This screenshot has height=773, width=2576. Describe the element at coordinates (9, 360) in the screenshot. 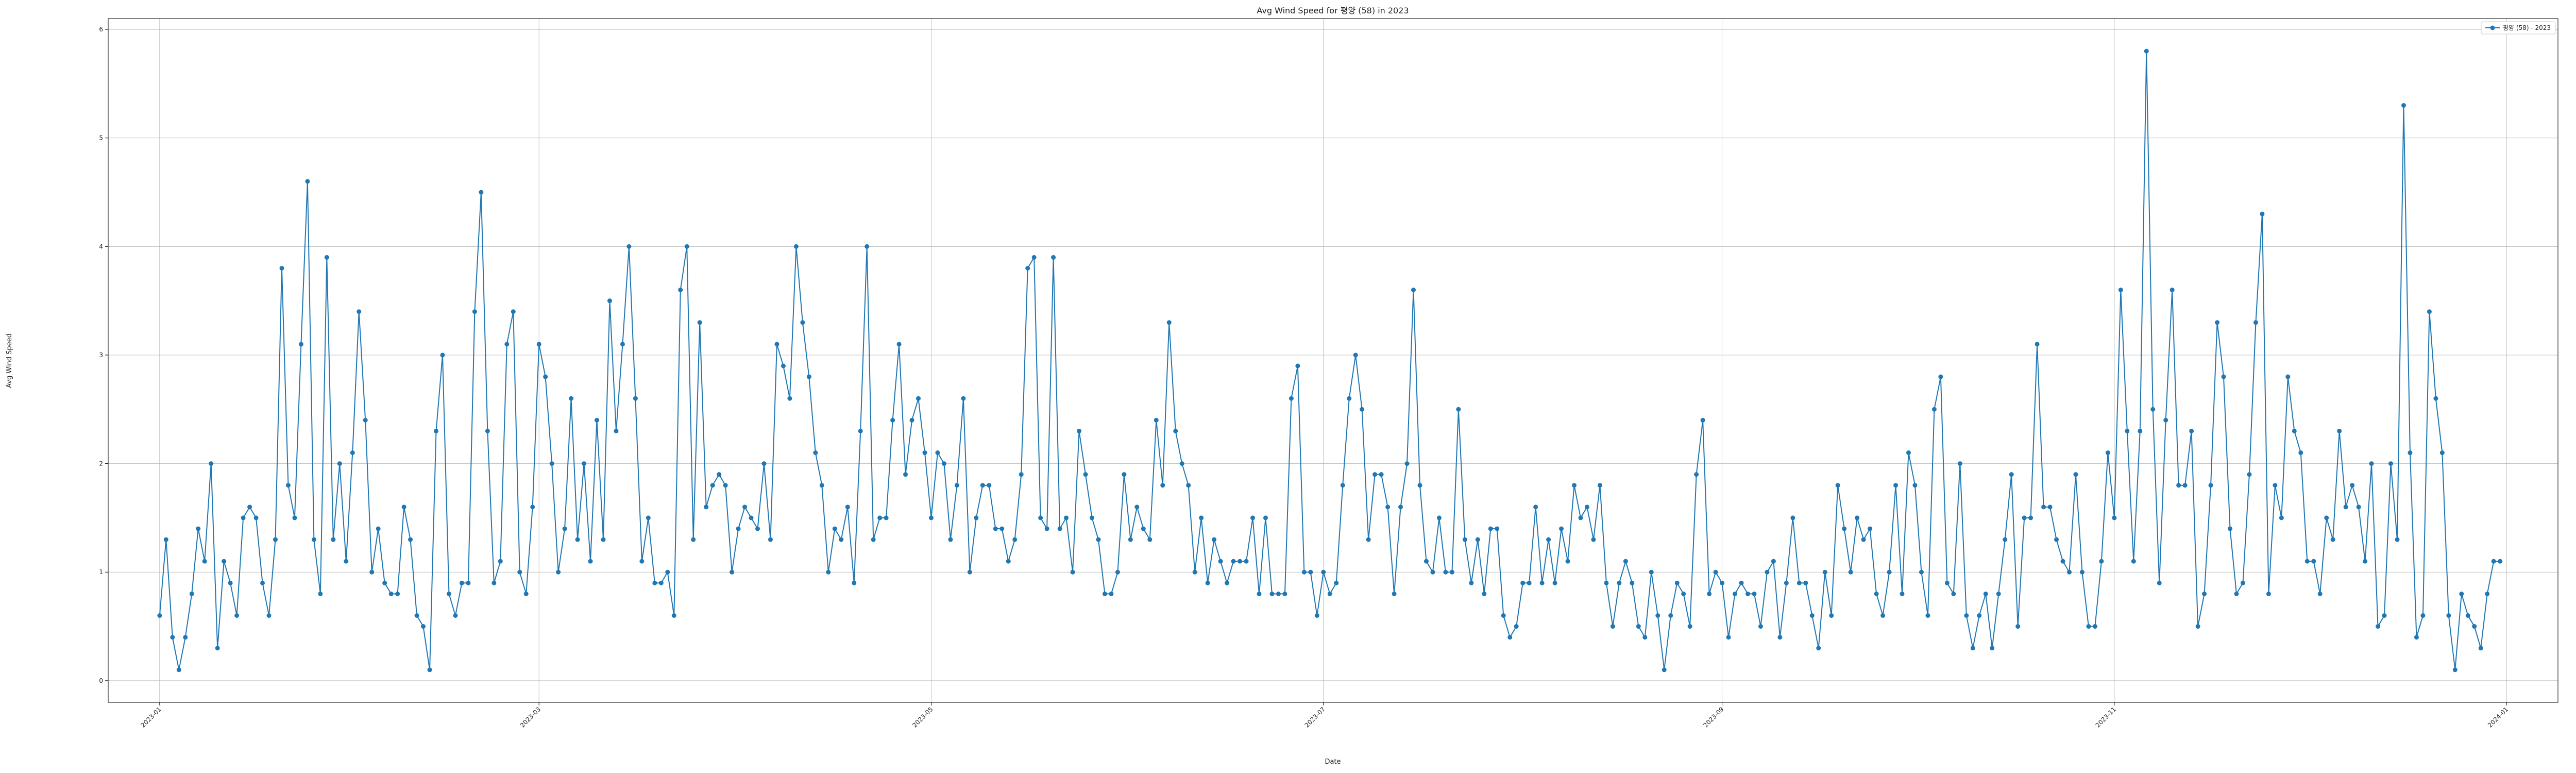

I see `y-axis-label: Avg Wind Speed` at that location.